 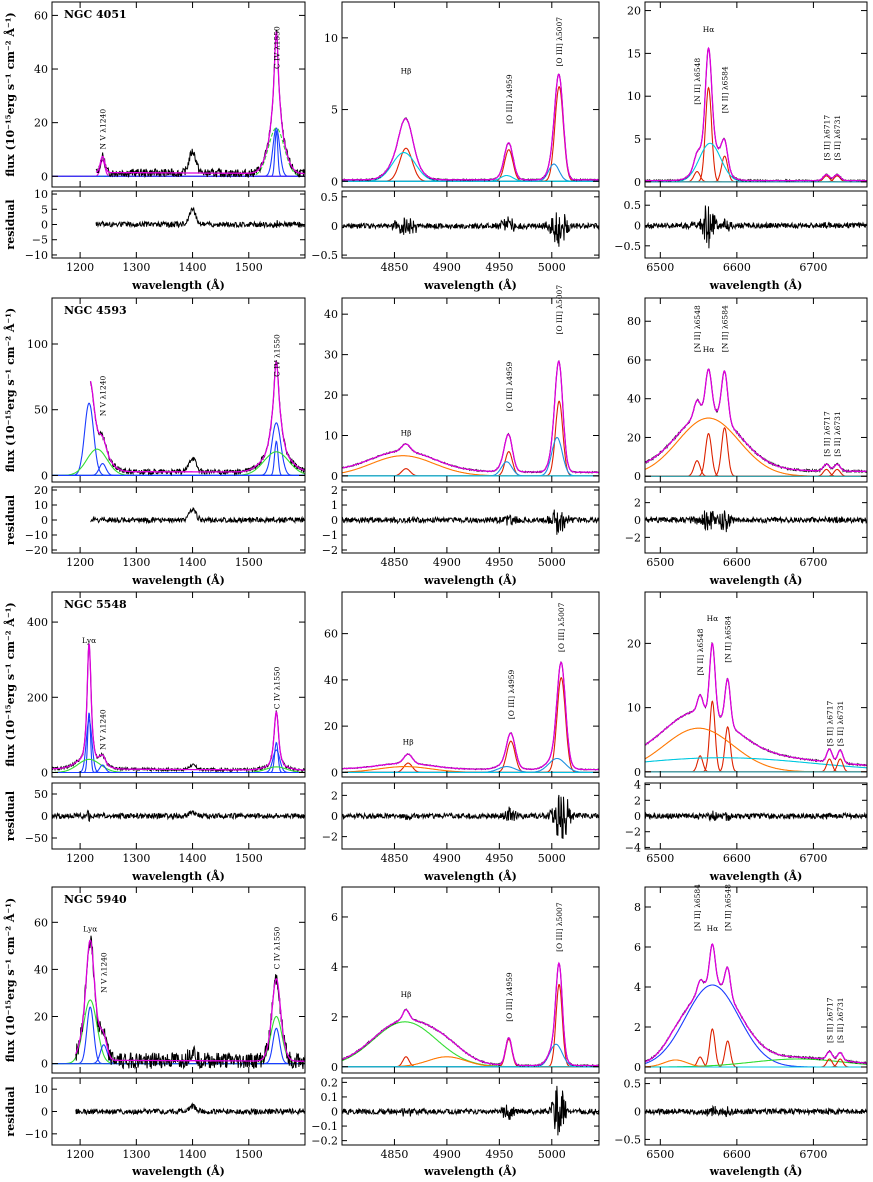 I want to click on y-tick-label: 80, so click(x=634, y=321).